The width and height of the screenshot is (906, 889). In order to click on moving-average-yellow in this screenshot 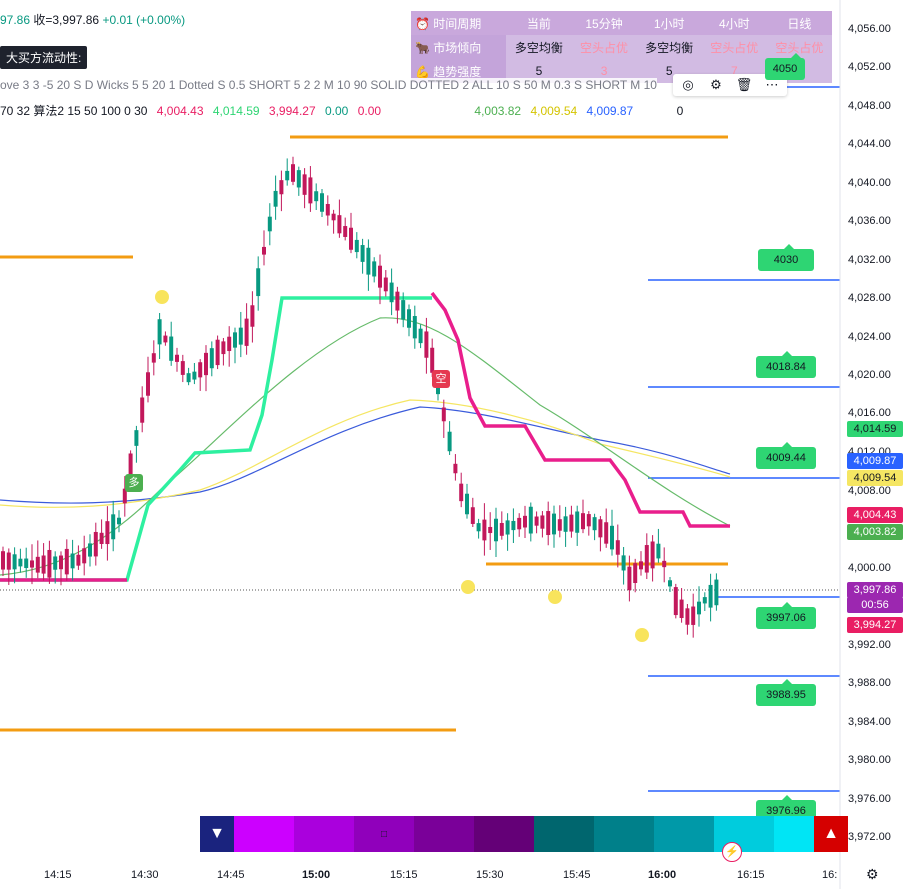, I will do `click(365, 453)`.